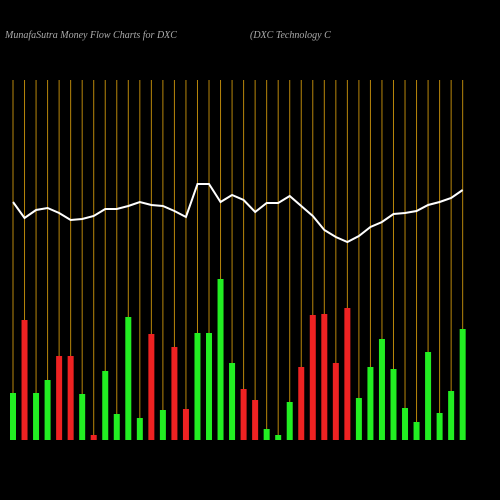 This screenshot has height=500, width=500. I want to click on chart-title: MunafaSutra Money Flow Charts for DXC, so click(90, 35).